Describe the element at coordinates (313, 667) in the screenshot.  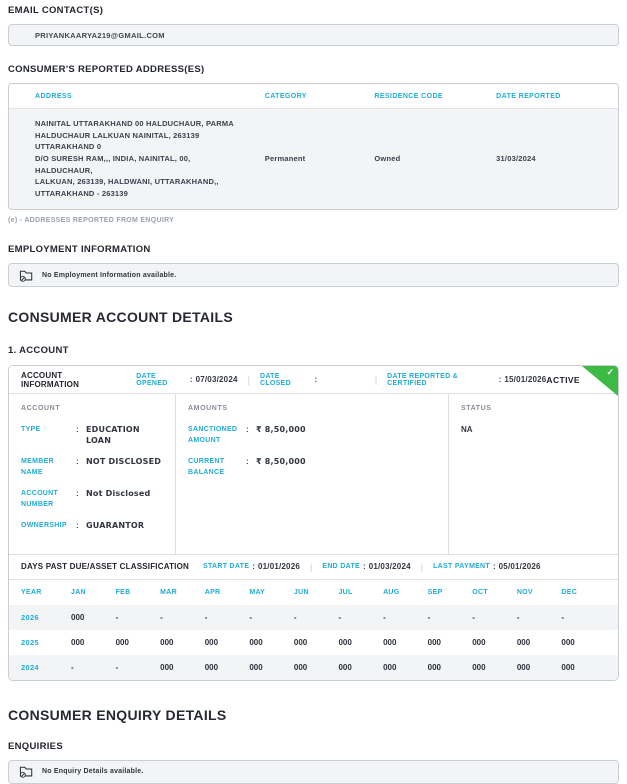
I see `dpd-year-row: 2024 - - 000 000 000 000 000 000 000 000 000 000` at that location.